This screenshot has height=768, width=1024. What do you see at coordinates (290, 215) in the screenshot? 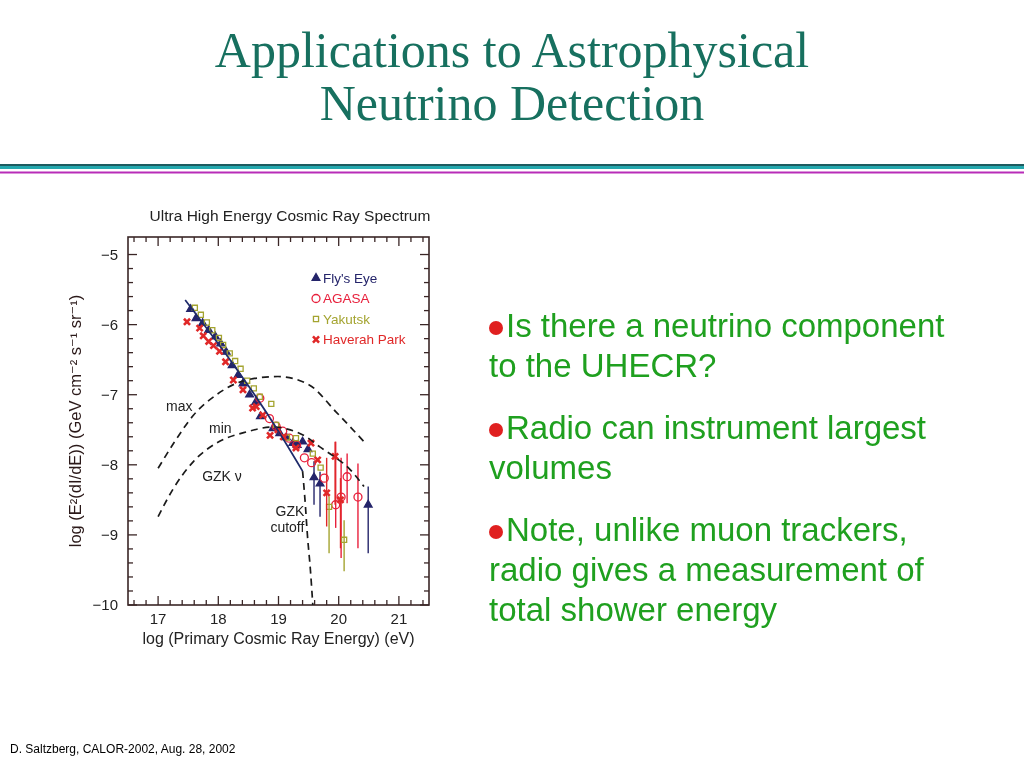
I see `chart-subtitle: Ultra High Energy Cosmic Ray Spectrum` at bounding box center [290, 215].